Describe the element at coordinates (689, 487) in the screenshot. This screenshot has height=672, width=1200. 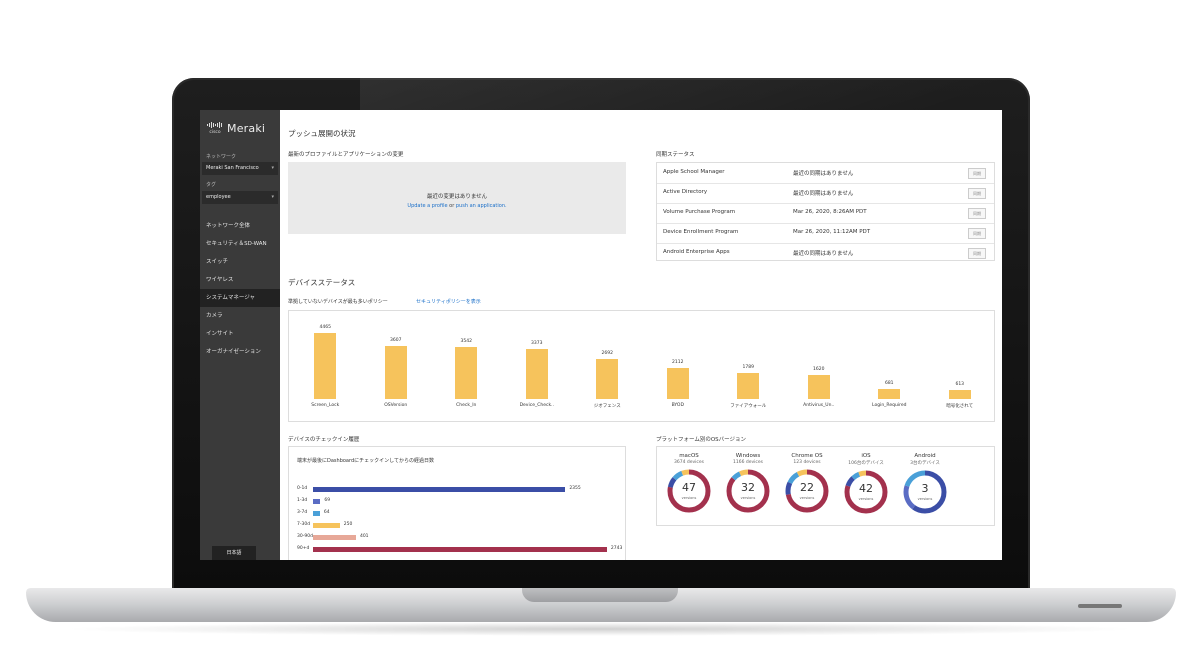
I see `os-version-count: 47` at that location.